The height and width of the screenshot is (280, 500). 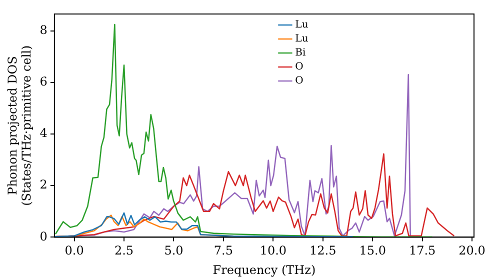 What do you see at coordinates (472, 251) in the screenshot?
I see `x-tick-label: 20.0` at bounding box center [472, 251].